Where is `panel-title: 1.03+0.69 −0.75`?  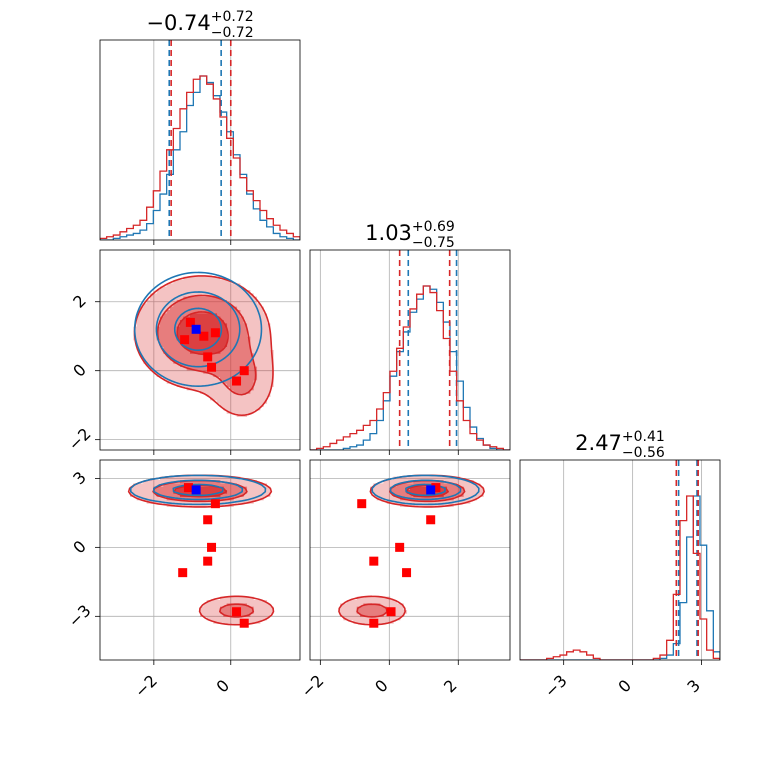 panel-title: 1.03+0.69 −0.75 is located at coordinates (410, 235).